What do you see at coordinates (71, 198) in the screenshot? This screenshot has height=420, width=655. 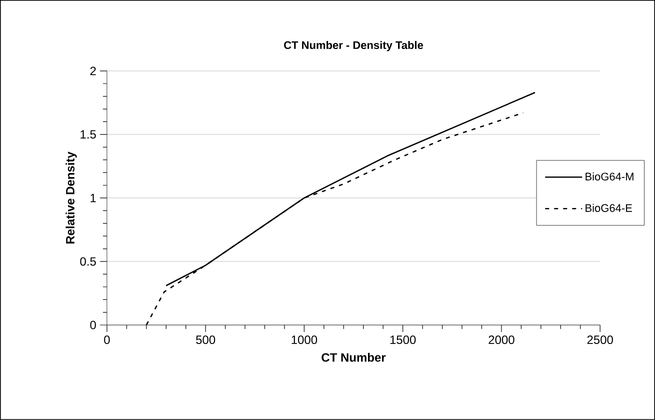 I see `y-axis-title: Relative Density` at bounding box center [71, 198].